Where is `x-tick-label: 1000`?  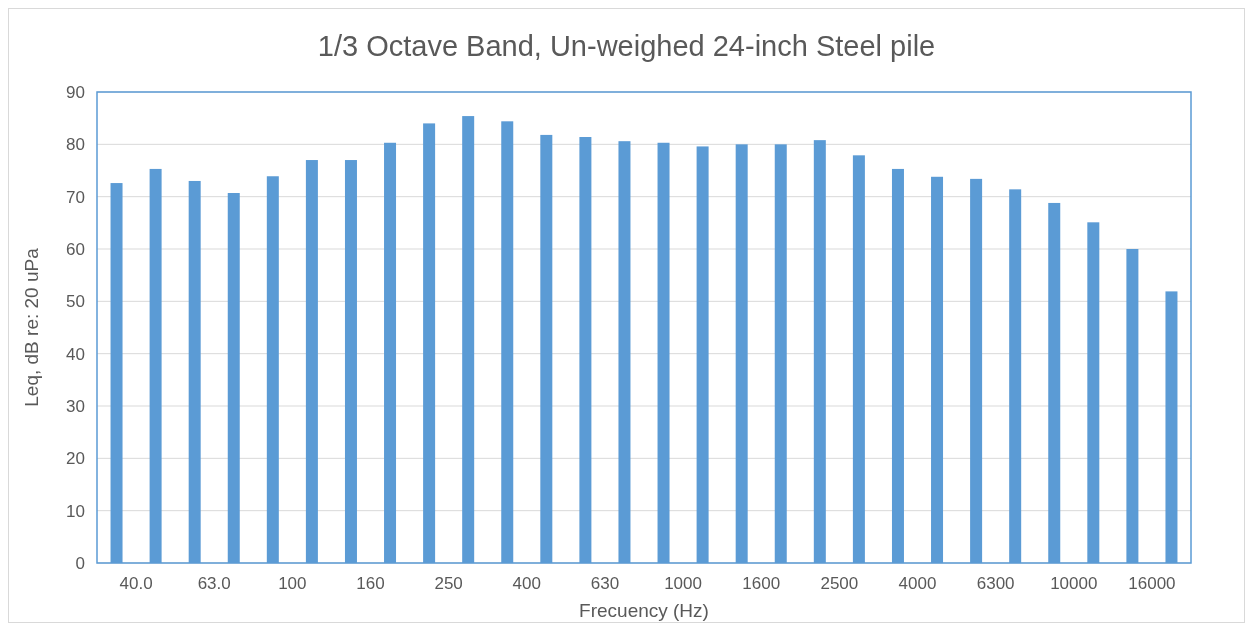
x-tick-label: 1000 is located at coordinates (683, 583).